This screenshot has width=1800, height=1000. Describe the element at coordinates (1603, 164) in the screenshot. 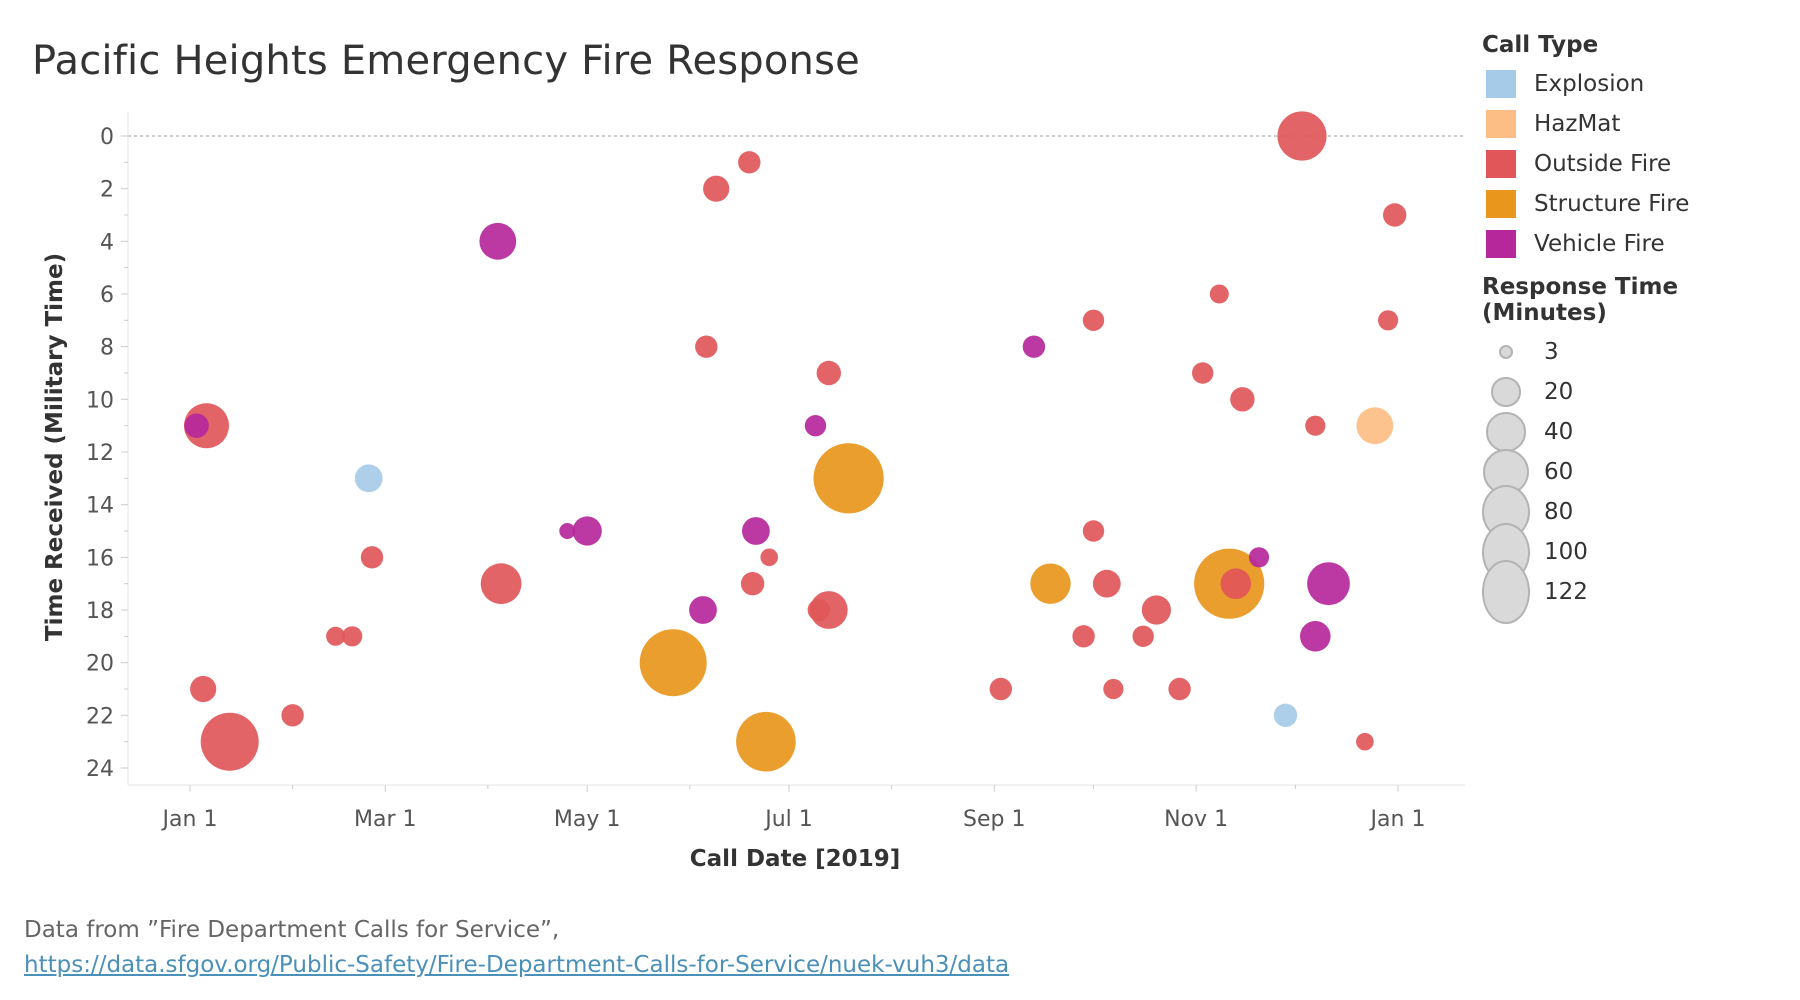

I see `legend-label: Outside Fire` at that location.